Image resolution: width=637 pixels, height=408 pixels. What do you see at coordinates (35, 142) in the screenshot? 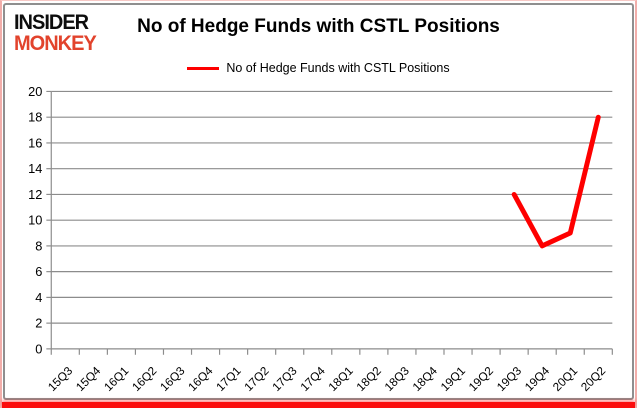
I see `y-axis-label: 16` at bounding box center [35, 142].